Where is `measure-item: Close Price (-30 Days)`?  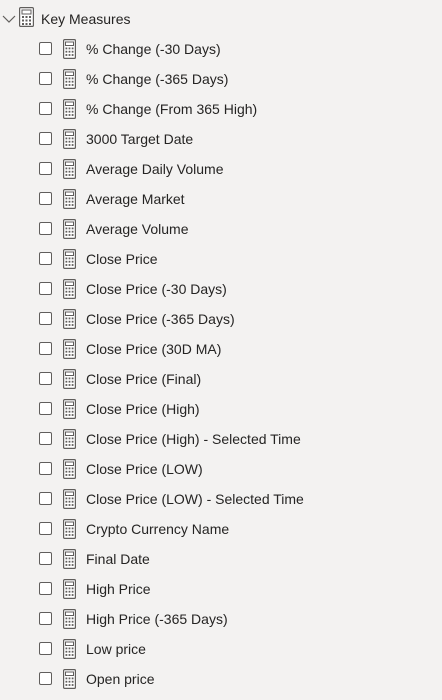 measure-item: Close Price (-30 Days) is located at coordinates (221, 290).